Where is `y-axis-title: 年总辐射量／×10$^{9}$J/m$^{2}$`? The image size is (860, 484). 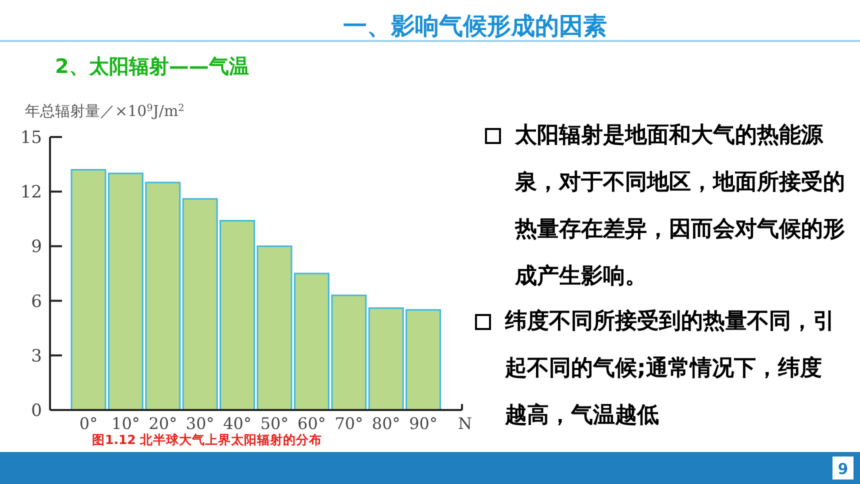
y-axis-title: 年总辐射量／×10$^{9}$J/m$^{2}$ is located at coordinates (104, 111).